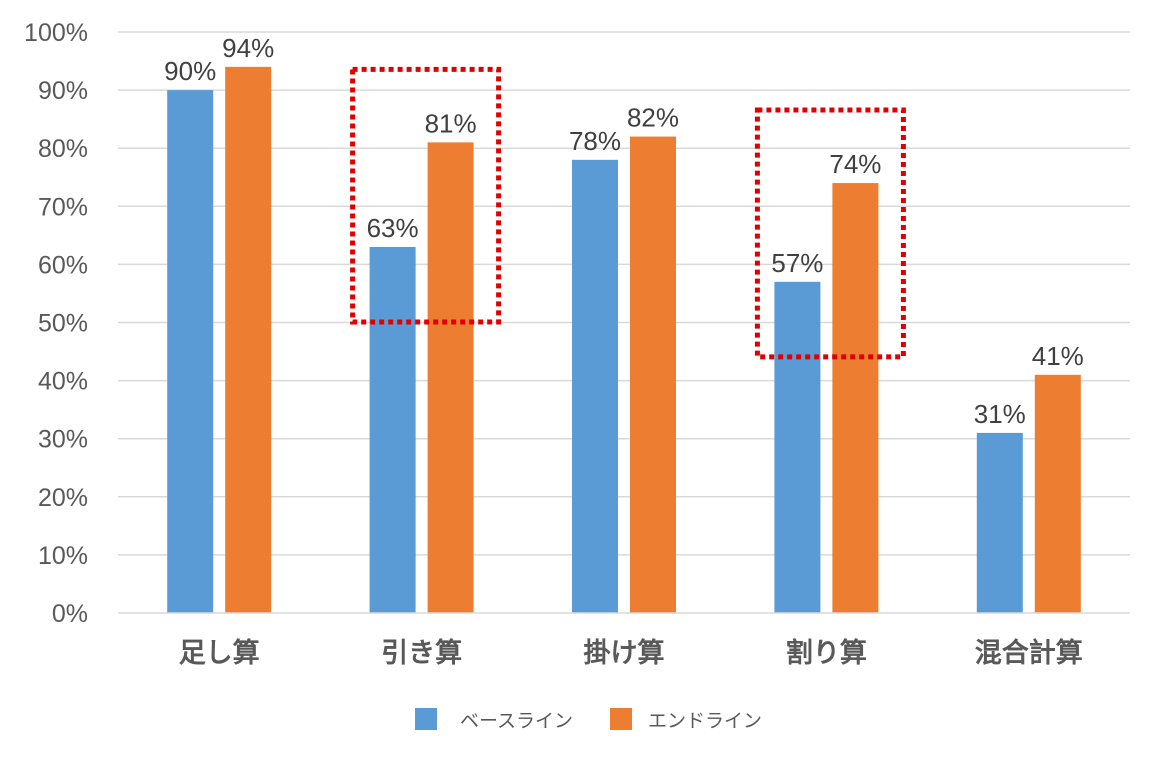 Image resolution: width=1152 pixels, height=759 pixels. I want to click on data-label: 57%, so click(797, 263).